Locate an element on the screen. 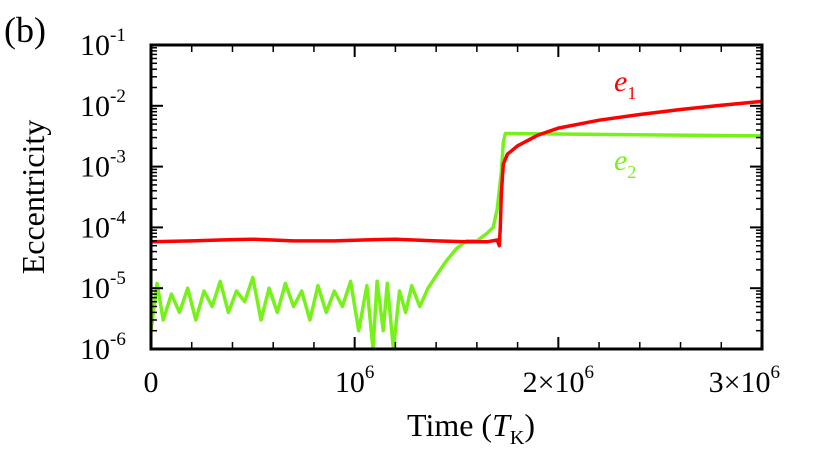  x-tick-label: 106 is located at coordinates (355, 380).